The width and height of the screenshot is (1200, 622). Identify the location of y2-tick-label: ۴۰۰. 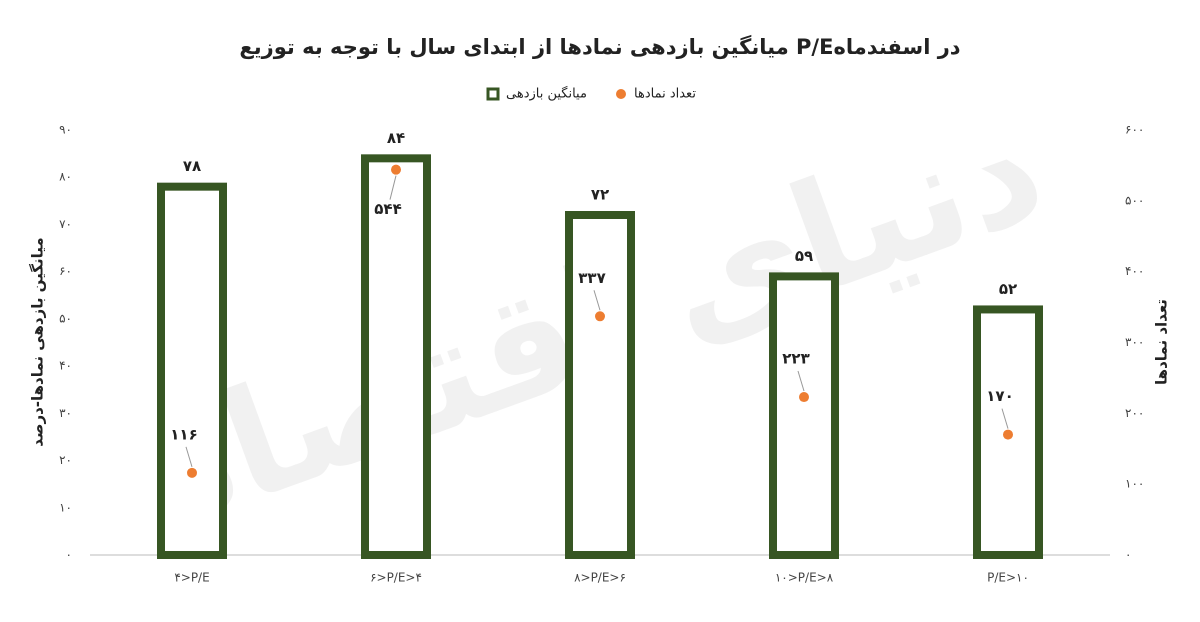
(1134, 271).